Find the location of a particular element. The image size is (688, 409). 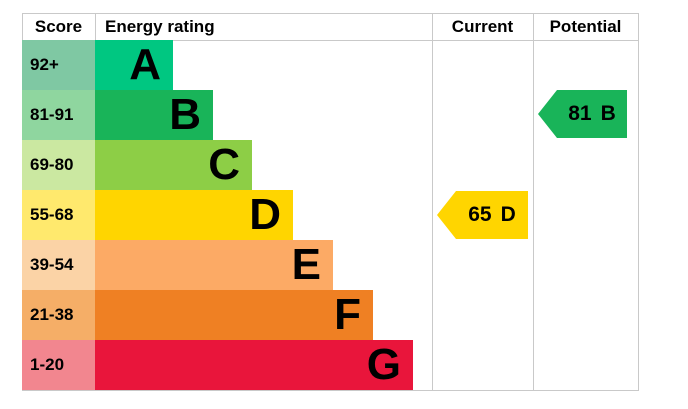

score-range-a: 92+ is located at coordinates (58, 65).